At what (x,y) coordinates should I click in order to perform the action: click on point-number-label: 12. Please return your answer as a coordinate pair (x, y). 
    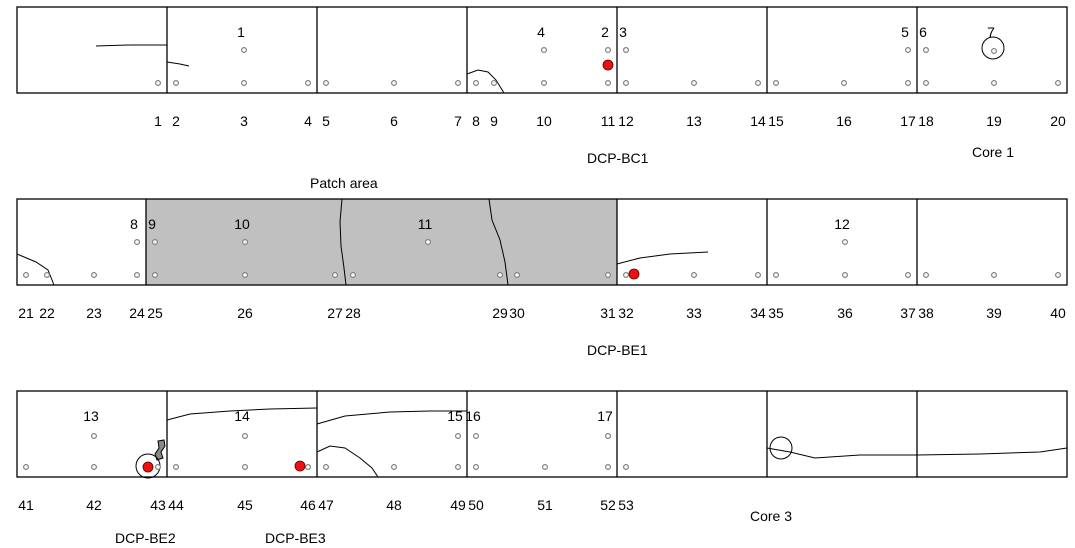
    Looking at the image, I should click on (626, 121).